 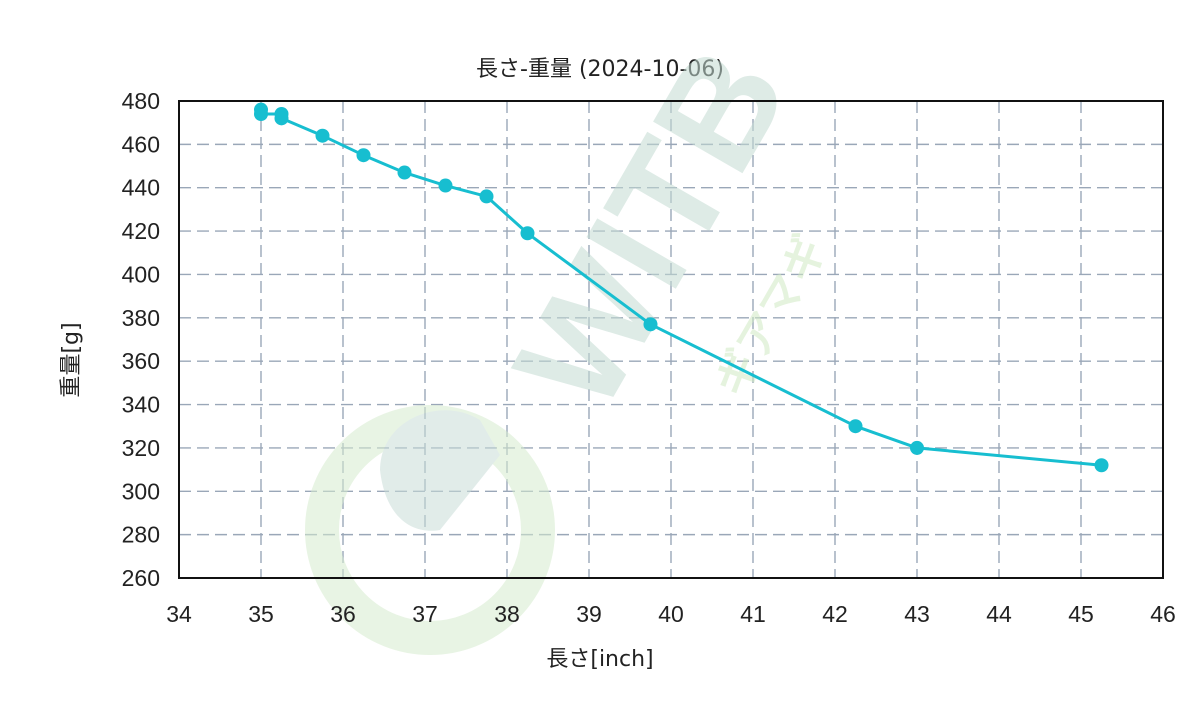 What do you see at coordinates (141, 188) in the screenshot?
I see `y-tick-label: 440` at bounding box center [141, 188].